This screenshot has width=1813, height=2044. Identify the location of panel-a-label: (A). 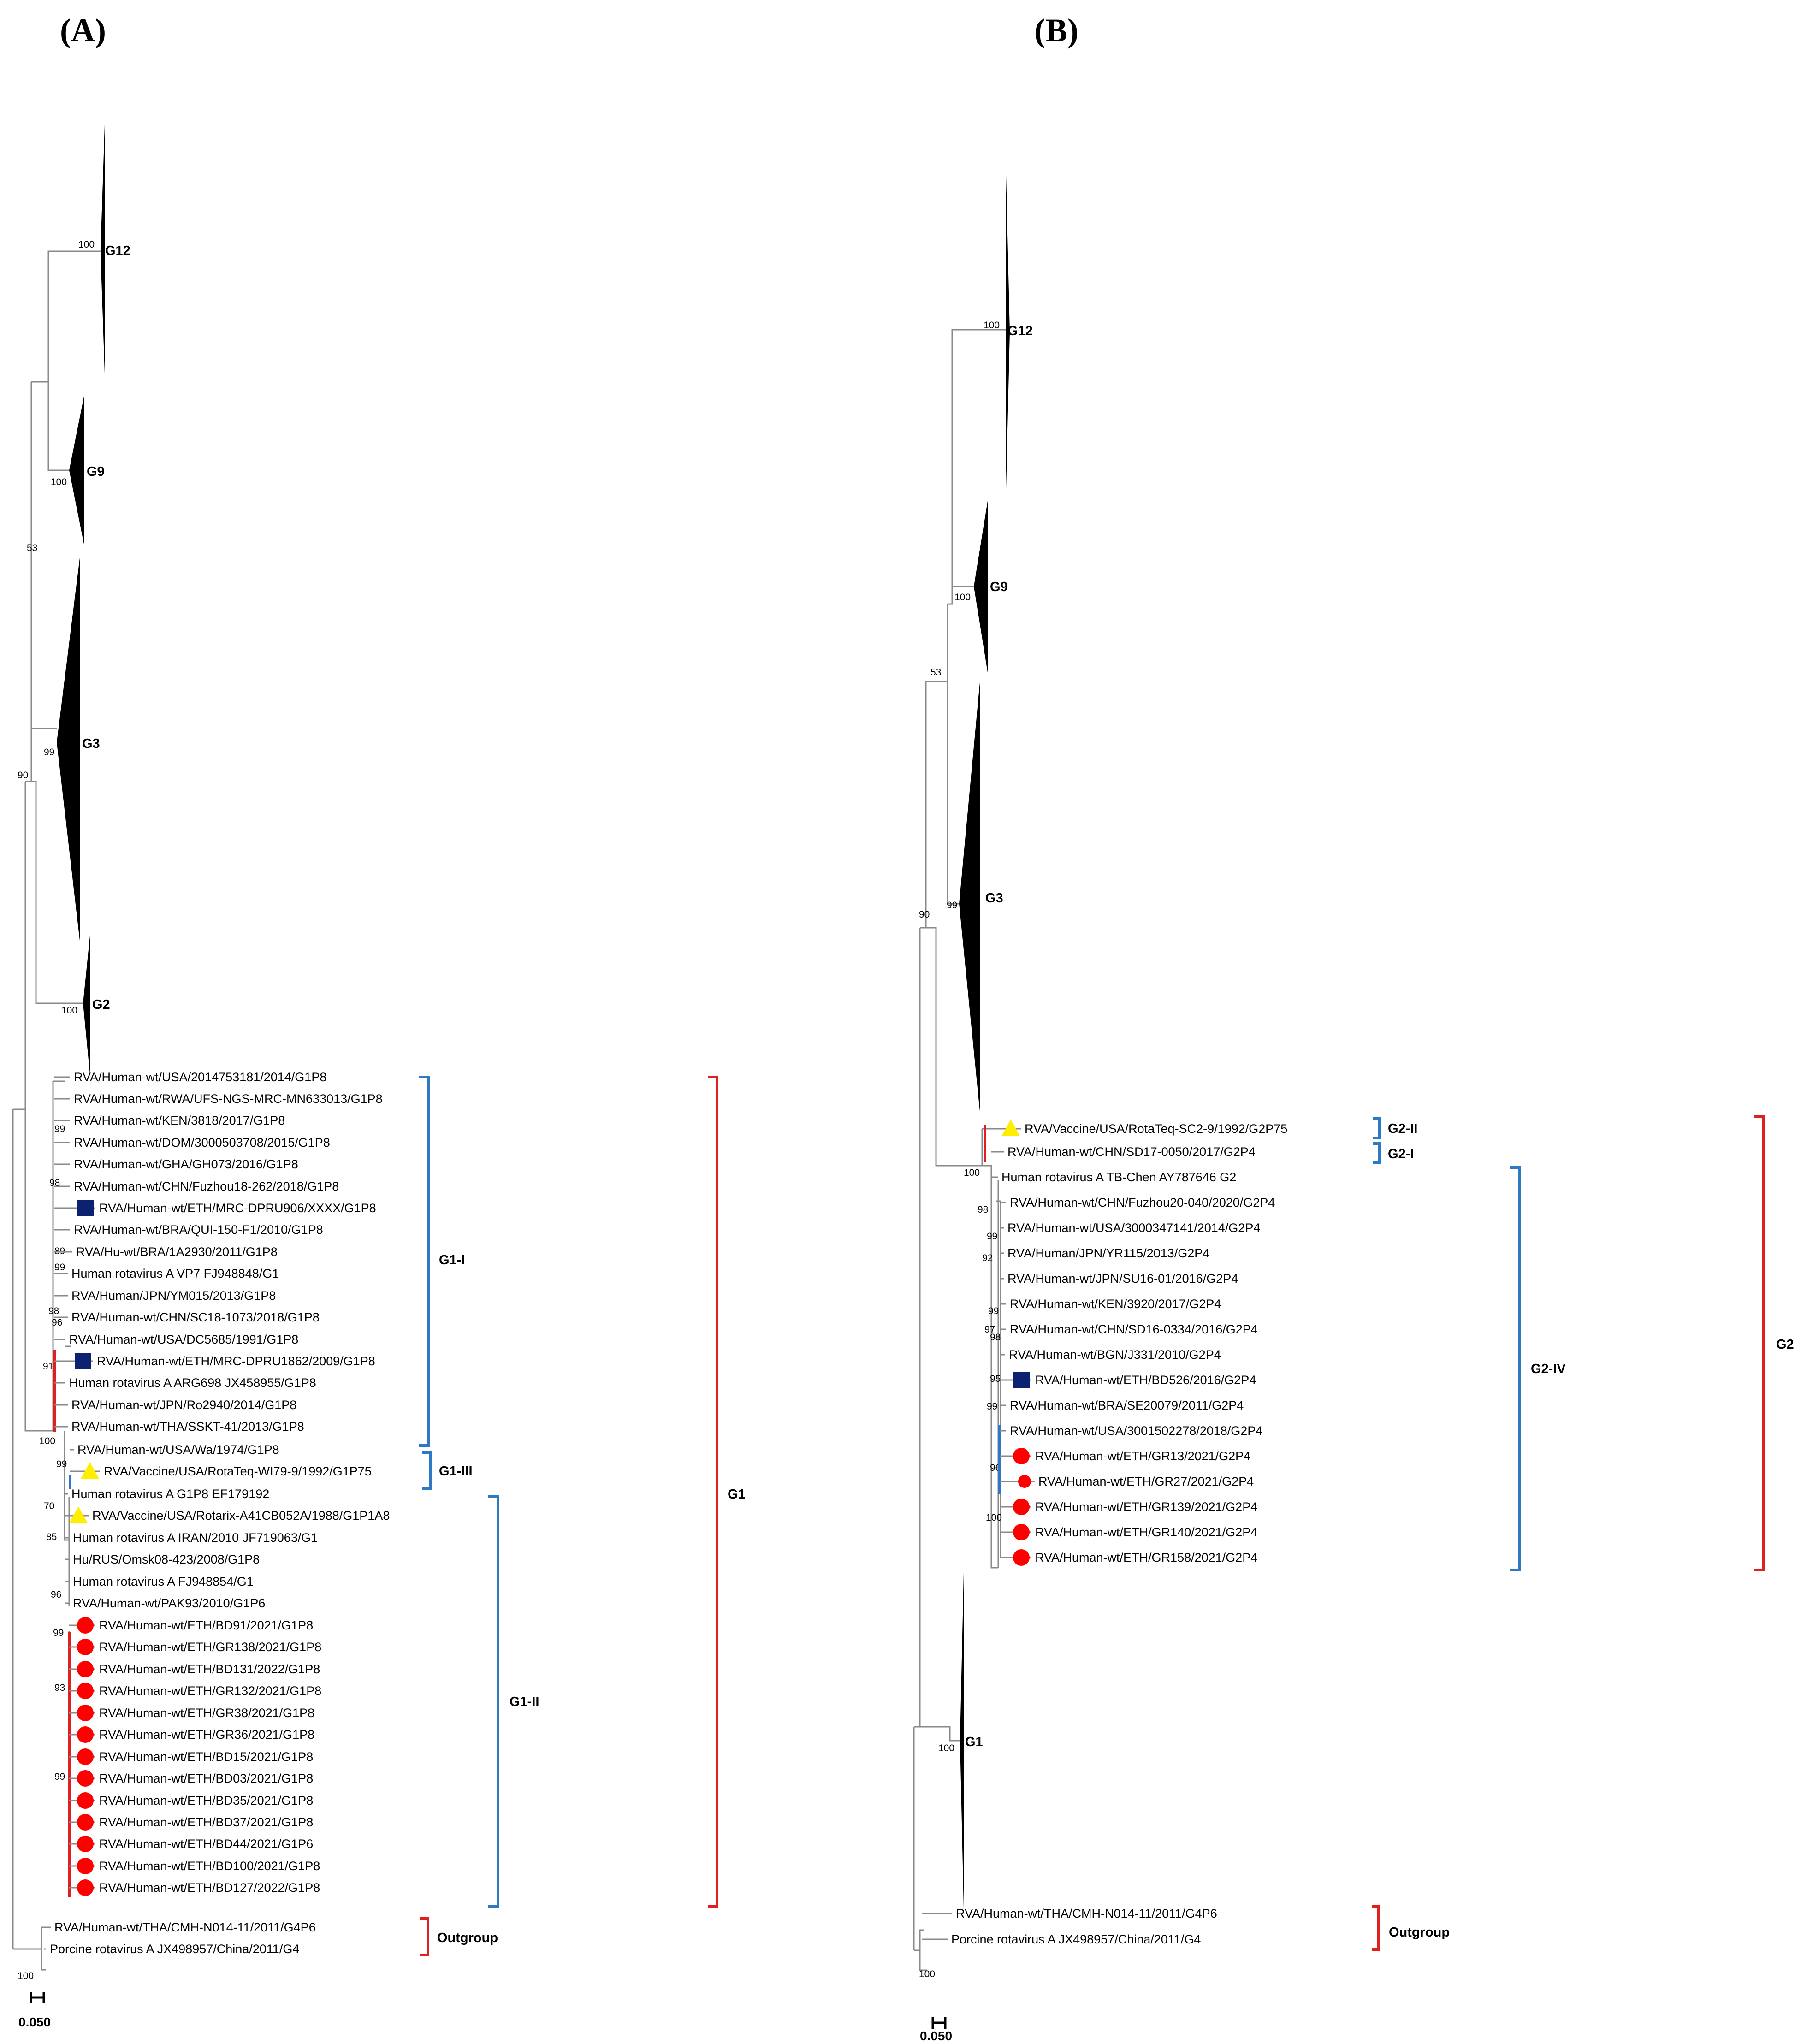
(83, 31).